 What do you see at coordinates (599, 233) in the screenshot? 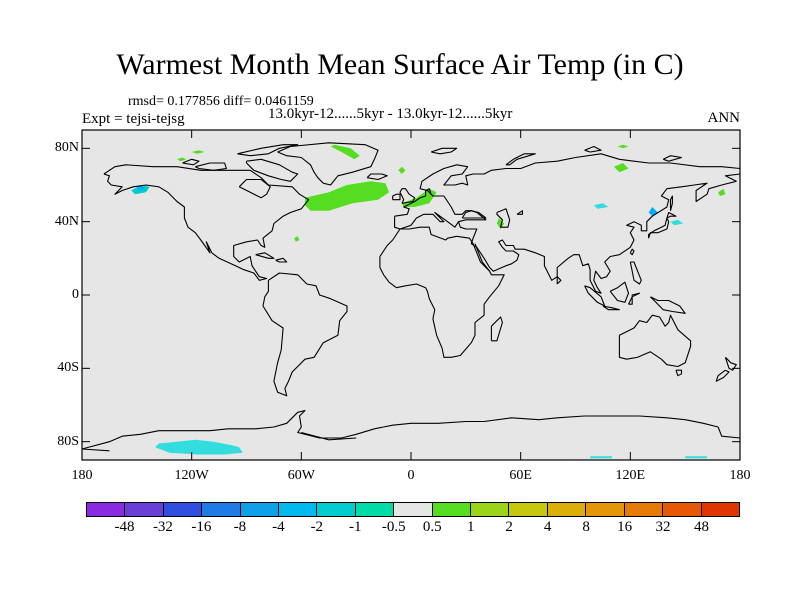
I see `coast-asia-east` at bounding box center [599, 233].